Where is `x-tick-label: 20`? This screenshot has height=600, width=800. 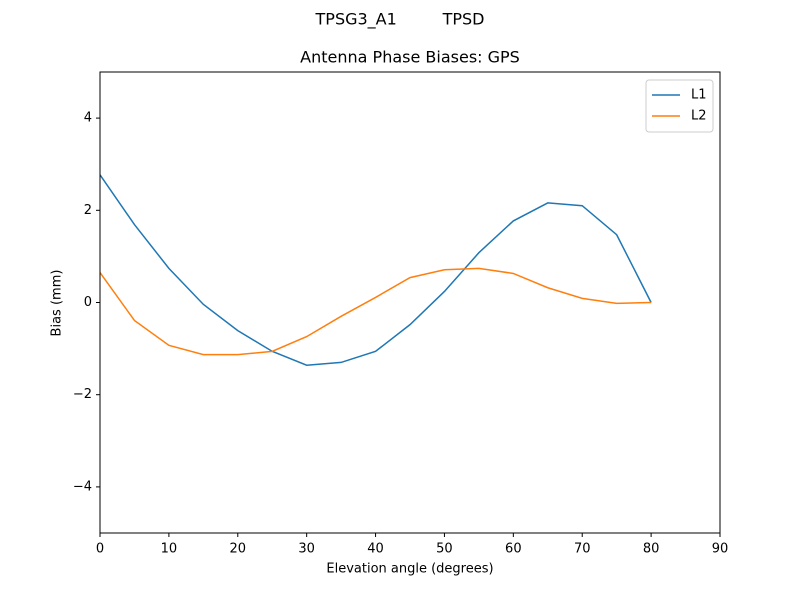 x-tick-label: 20 is located at coordinates (238, 549).